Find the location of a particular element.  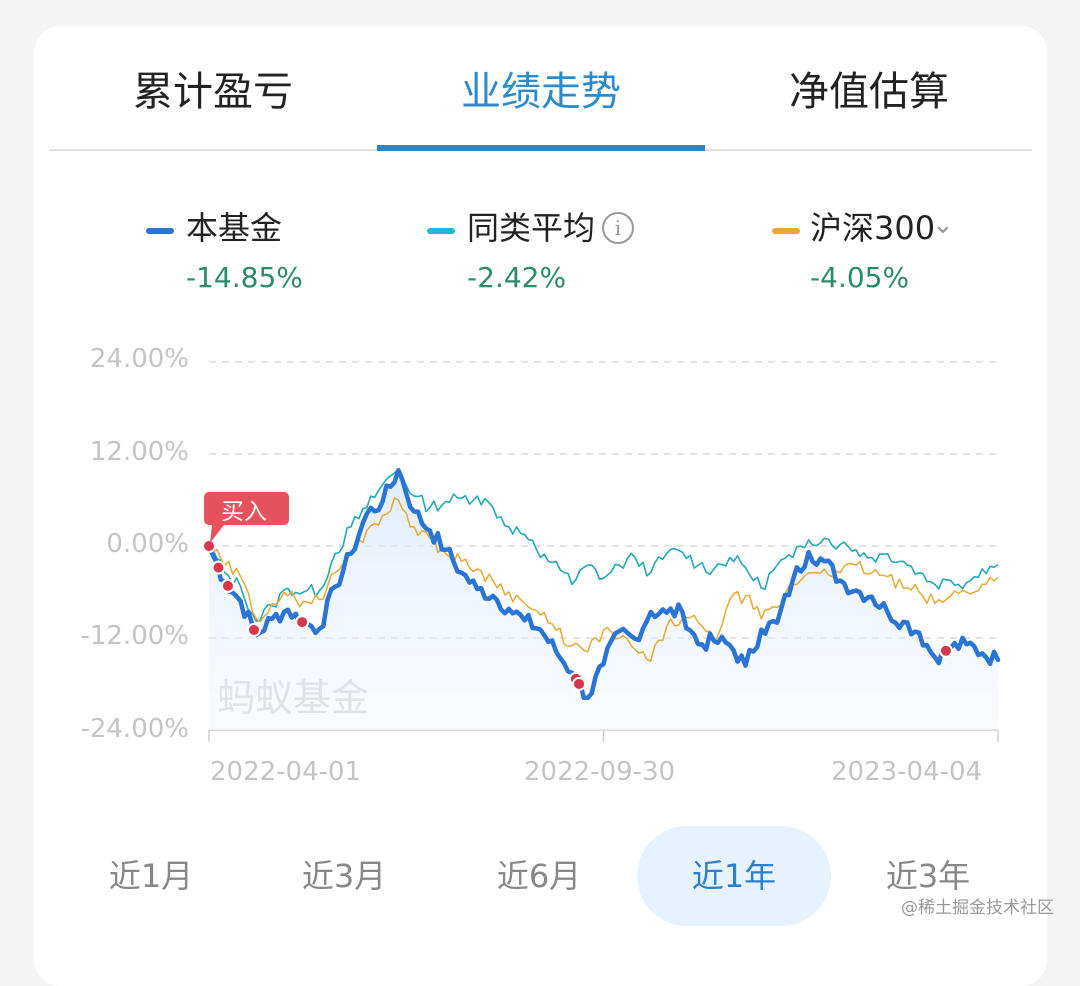

buy-point-markers is located at coordinates (577, 615).